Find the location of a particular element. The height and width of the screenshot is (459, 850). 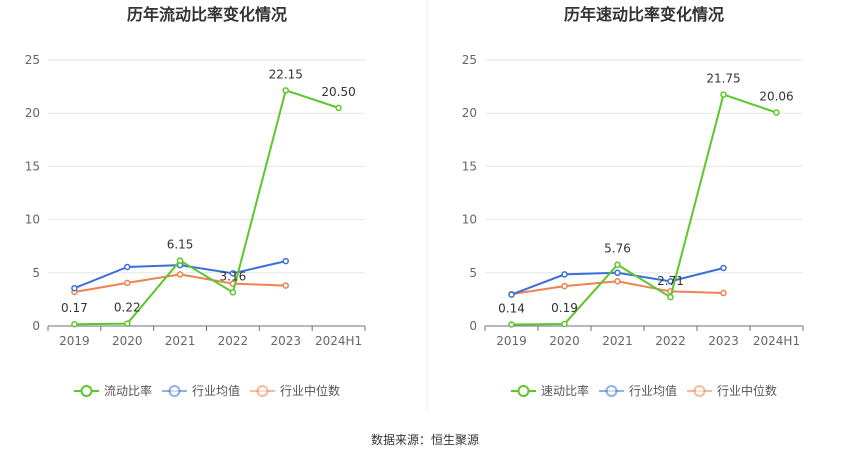

data-label: 0.14 is located at coordinates (511, 309).